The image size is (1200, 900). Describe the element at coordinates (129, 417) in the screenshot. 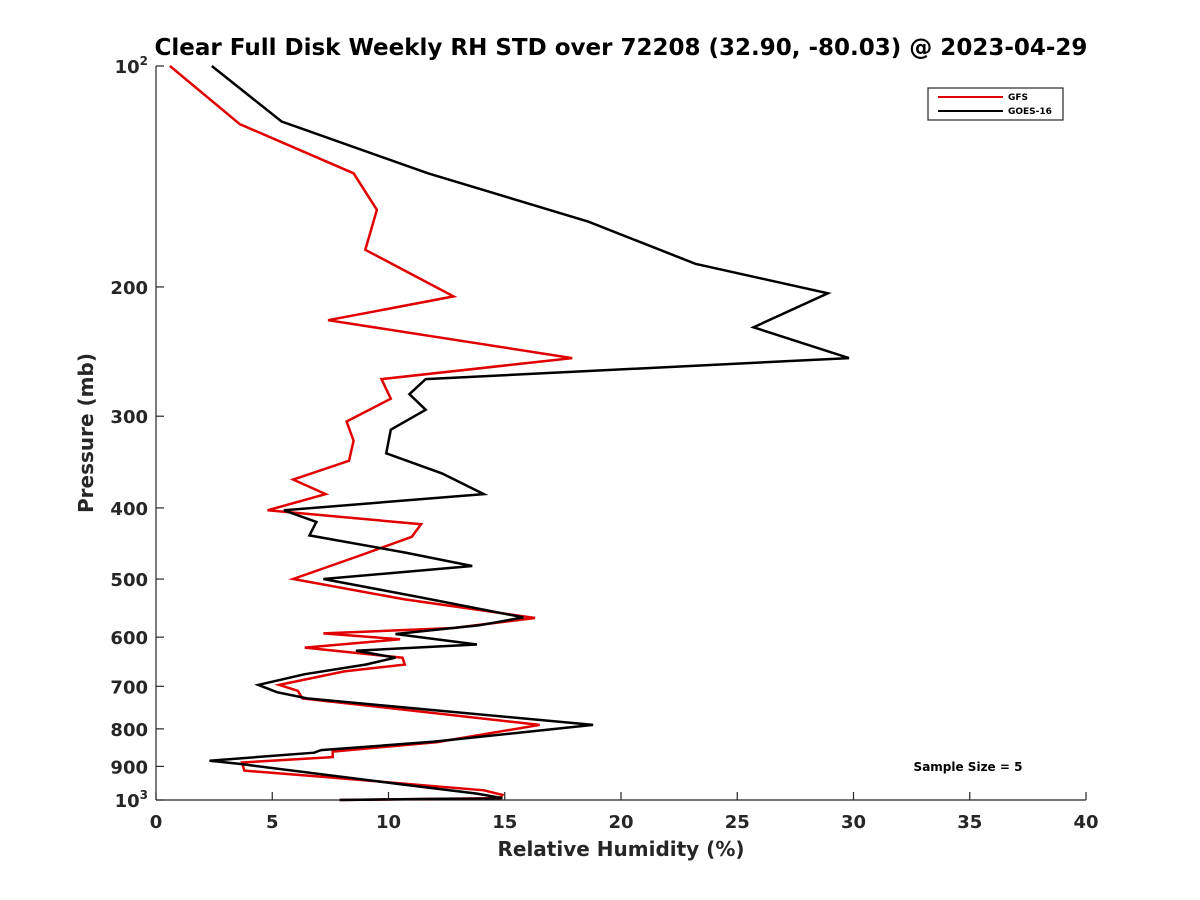

I see `y-tick-label: 300` at that location.